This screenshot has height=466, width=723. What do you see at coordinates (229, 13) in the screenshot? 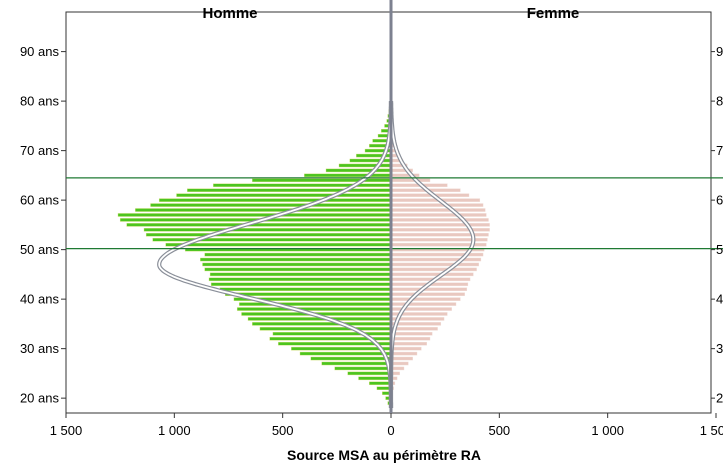
I see `side-title-homme: Homme` at bounding box center [229, 13].